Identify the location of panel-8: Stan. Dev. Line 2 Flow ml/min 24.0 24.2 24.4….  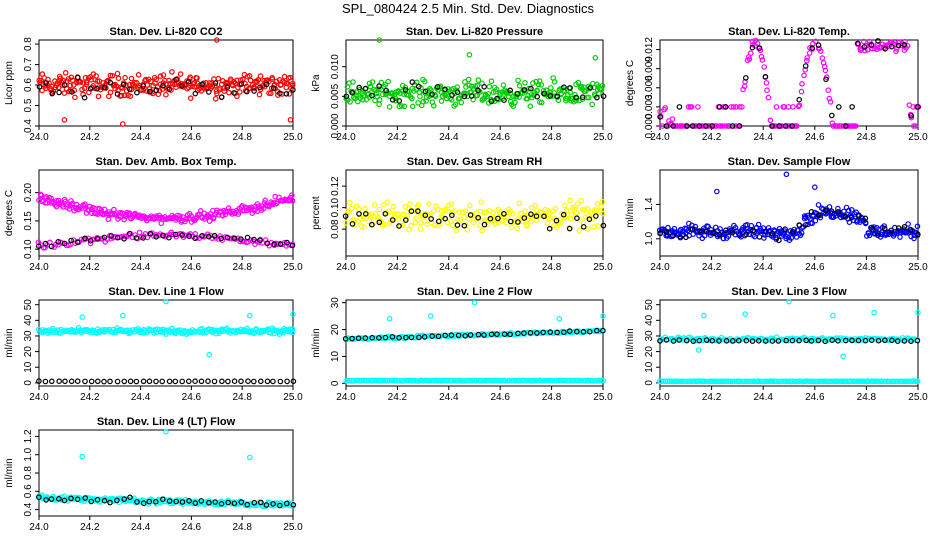
(462, 344).